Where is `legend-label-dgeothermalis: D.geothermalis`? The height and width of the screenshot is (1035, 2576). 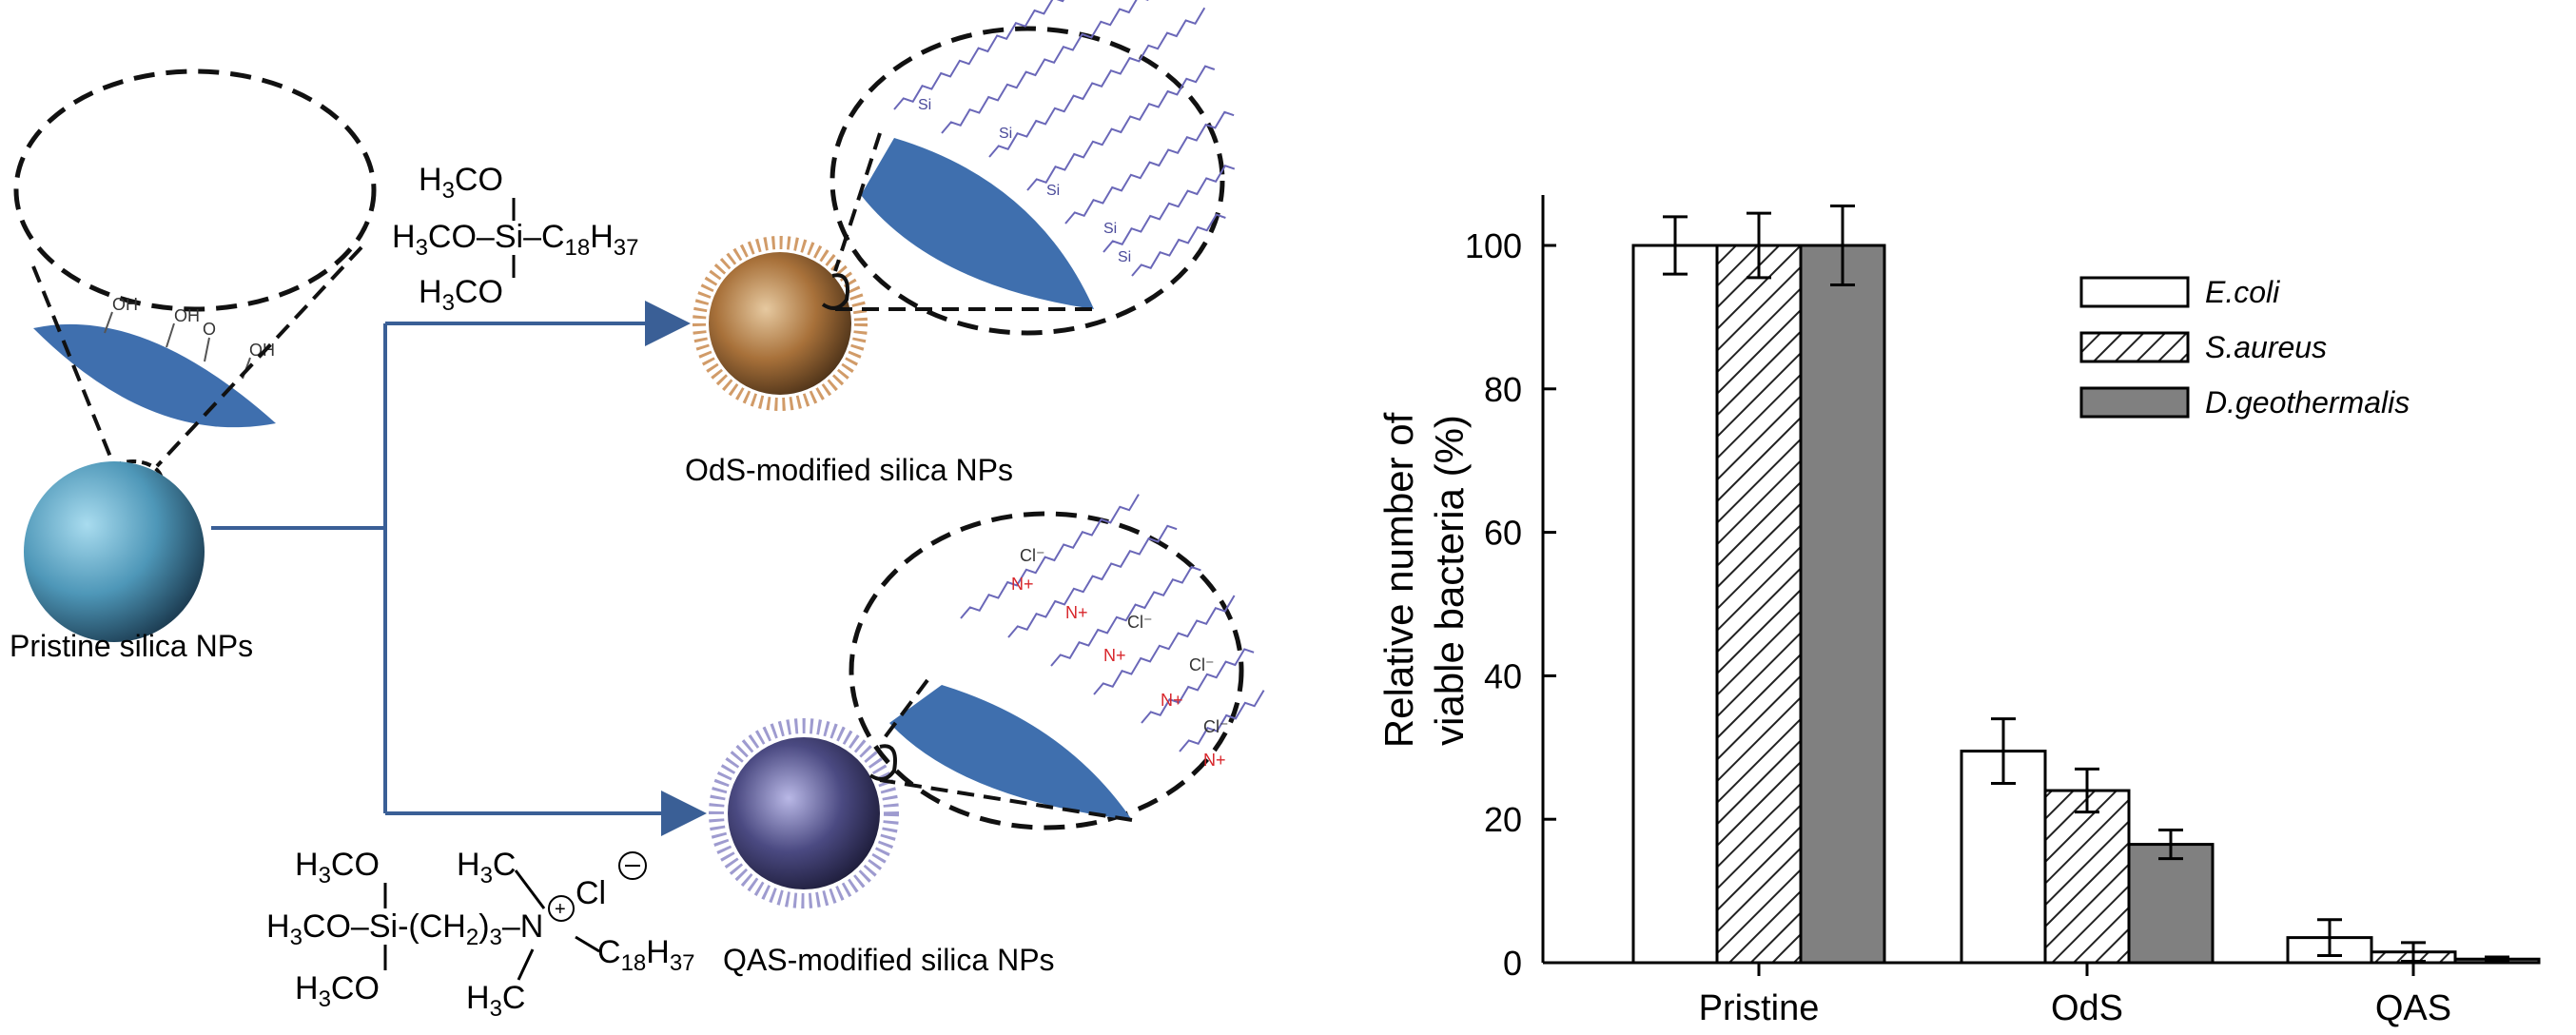
legend-label-dgeothermalis: D.geothermalis is located at coordinates (2307, 403).